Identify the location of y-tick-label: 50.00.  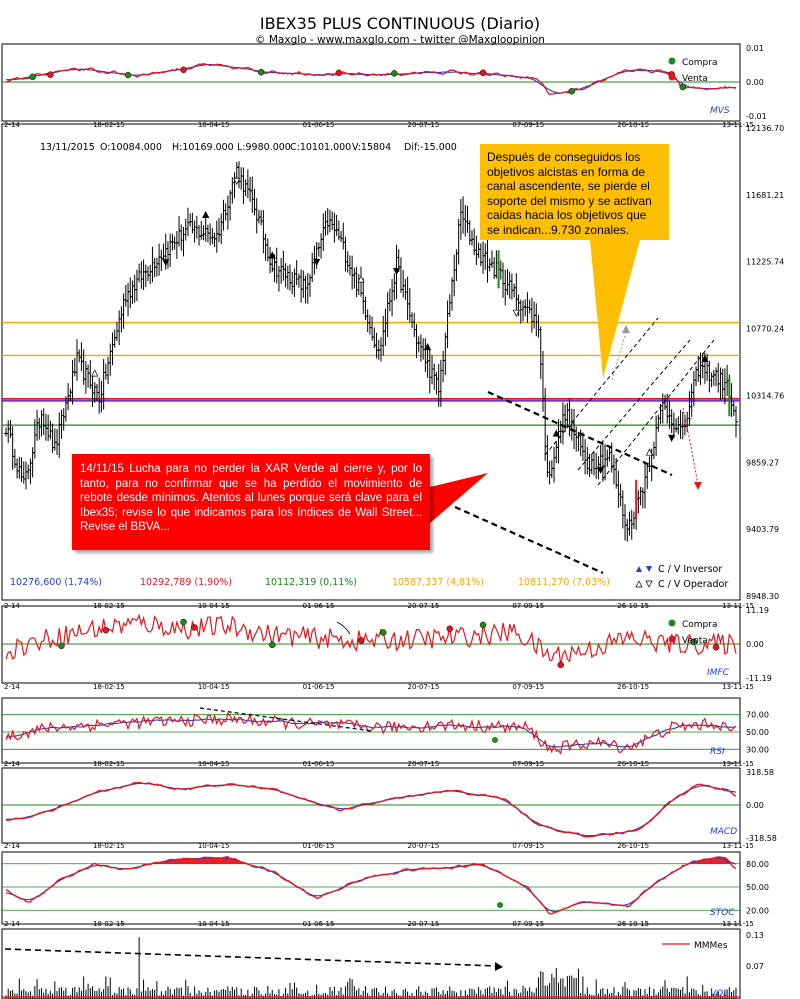
(757, 887).